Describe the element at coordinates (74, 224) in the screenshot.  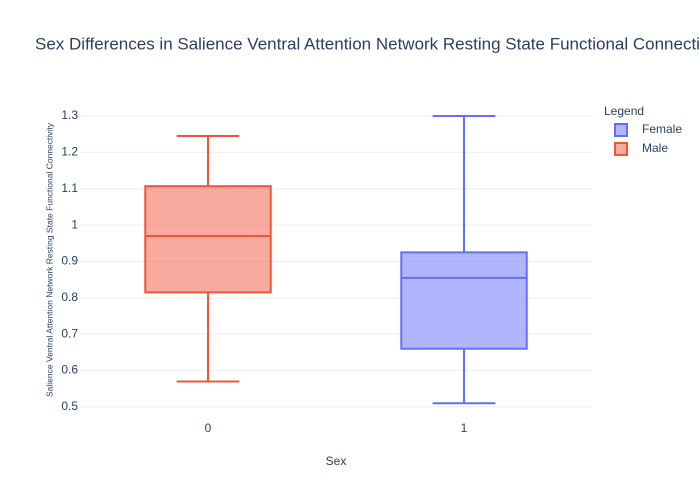
I see `y-tick-label: 1` at that location.